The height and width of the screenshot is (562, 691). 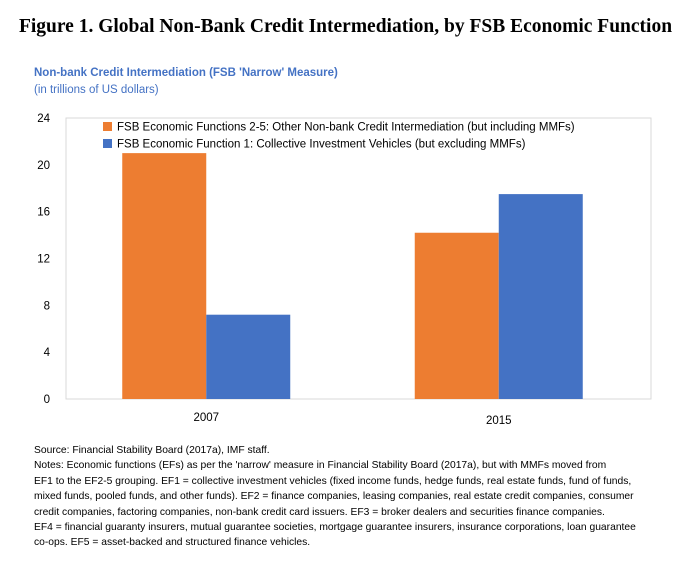 I want to click on y-axis: 0 4 8 12 16 20 24, so click(x=43, y=259).